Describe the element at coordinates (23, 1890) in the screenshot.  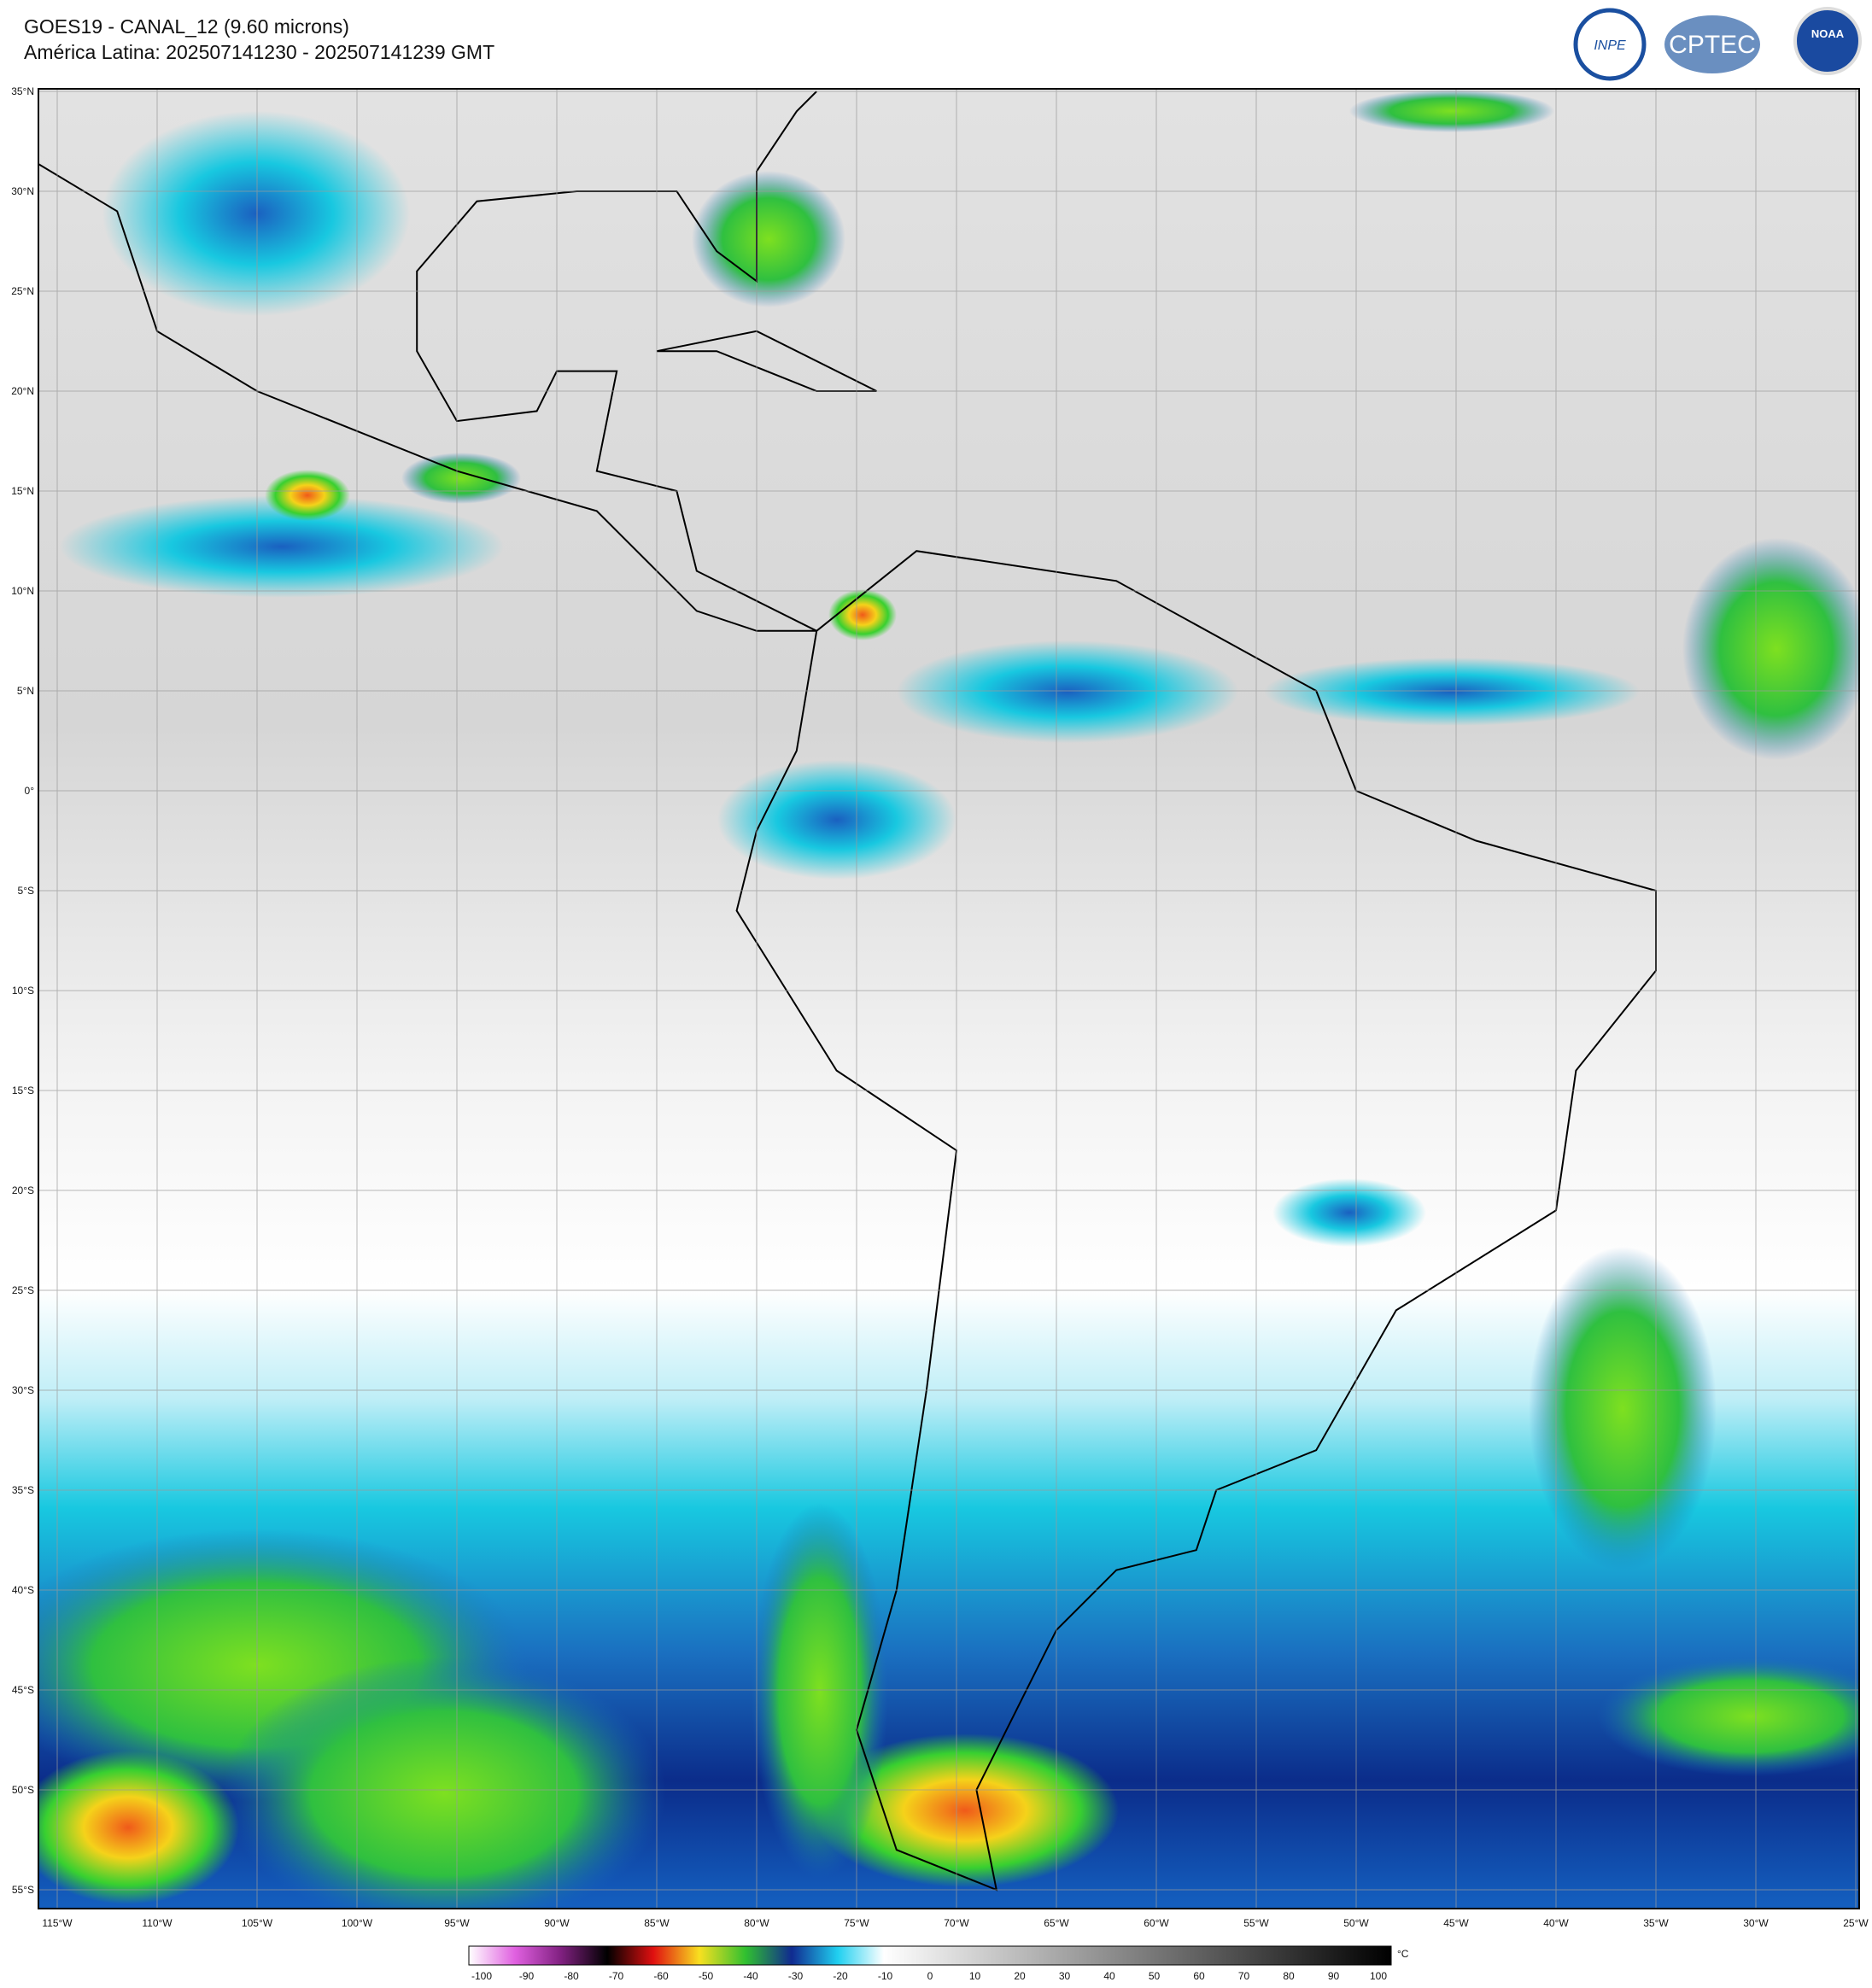
I see `lat-label: 55°S` at that location.